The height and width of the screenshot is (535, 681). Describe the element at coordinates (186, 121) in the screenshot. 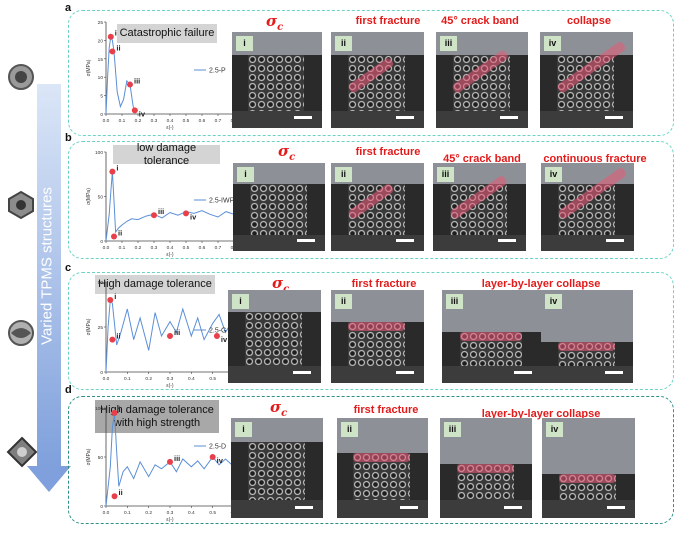

I see `x-tick-label: 0.5` at that location.